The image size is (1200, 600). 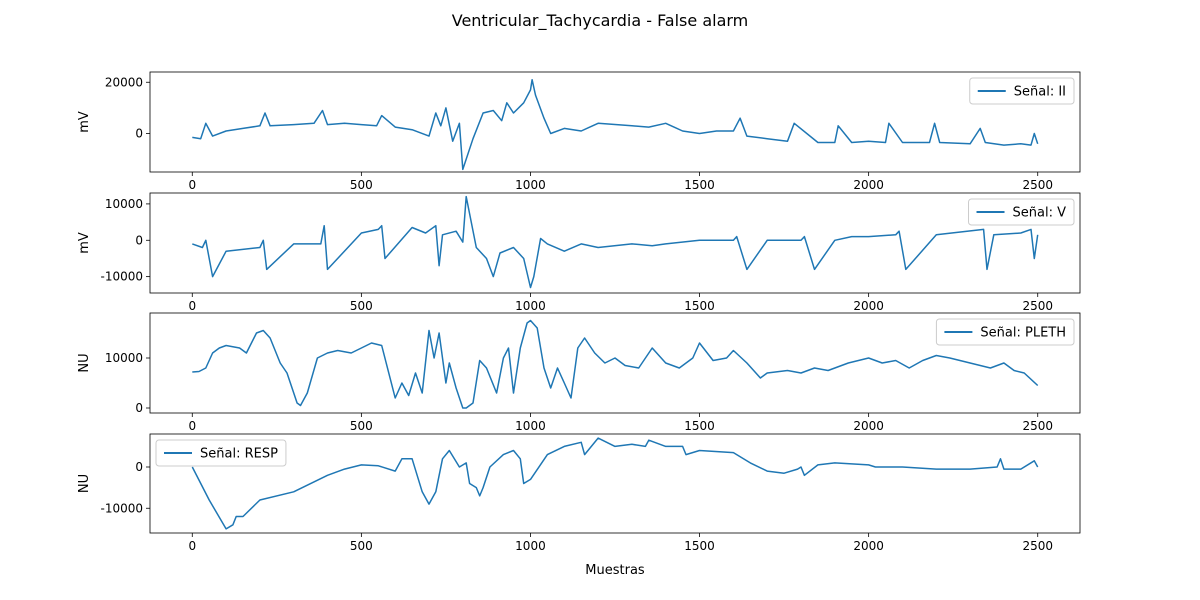 I want to click on y-tick-label: 20000, so click(x=124, y=82).